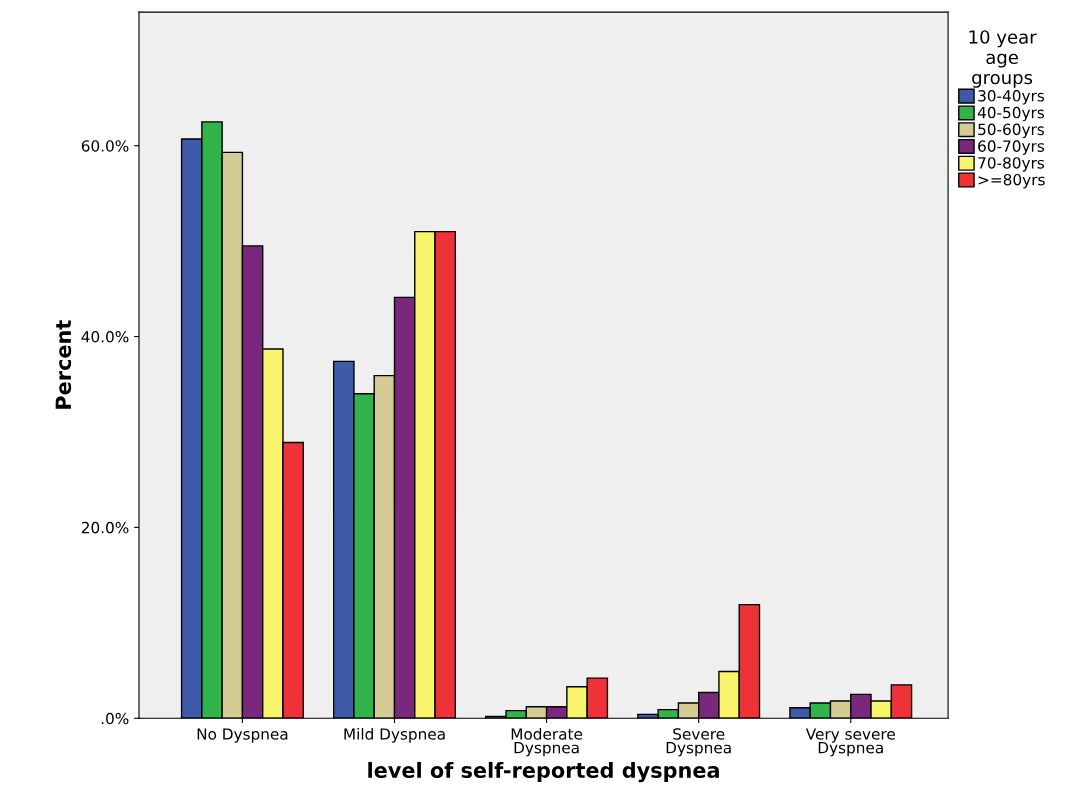  I want to click on legend-label: 60-70yrs, so click(1011, 147).